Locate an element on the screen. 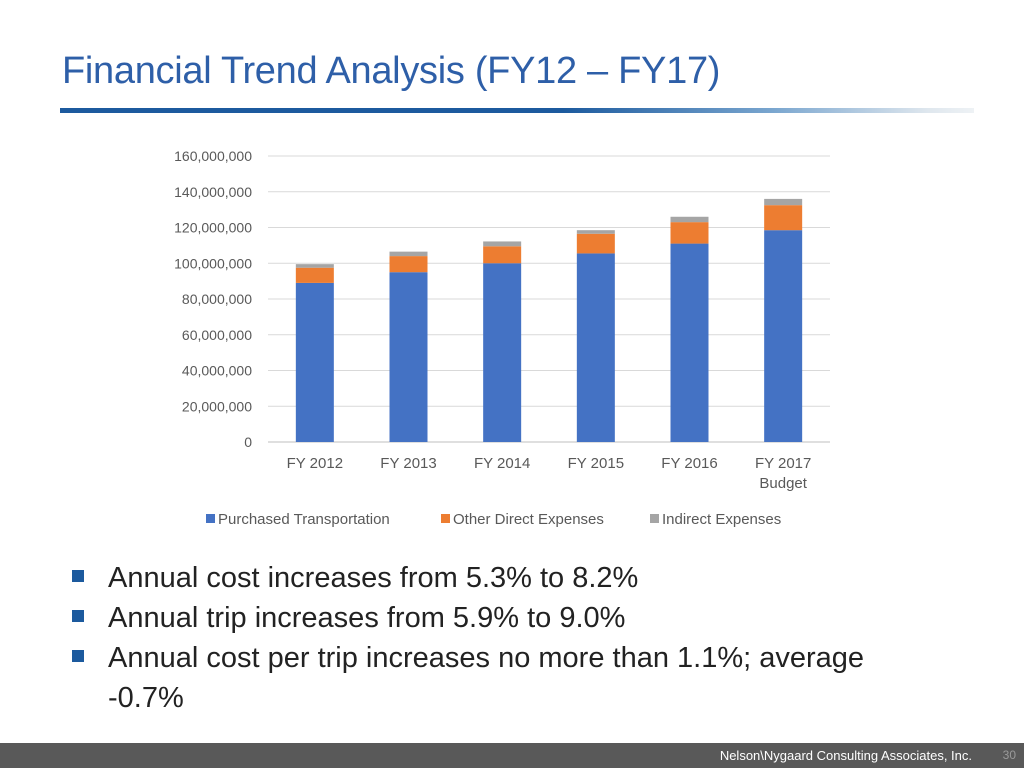  bullet-item: Annual cost increases from 5.3% to 8.2% is located at coordinates (482, 578).